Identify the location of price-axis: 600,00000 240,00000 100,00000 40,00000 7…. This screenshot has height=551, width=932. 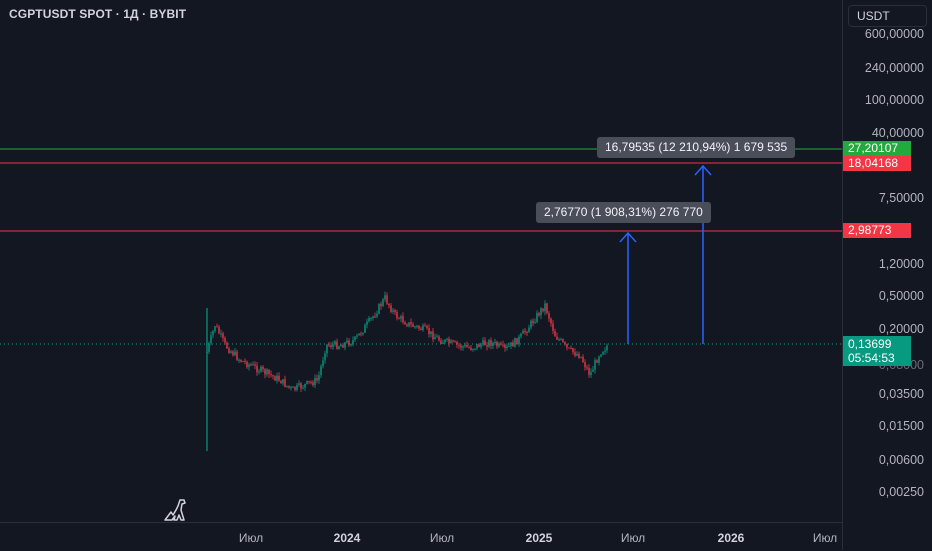
(887, 275).